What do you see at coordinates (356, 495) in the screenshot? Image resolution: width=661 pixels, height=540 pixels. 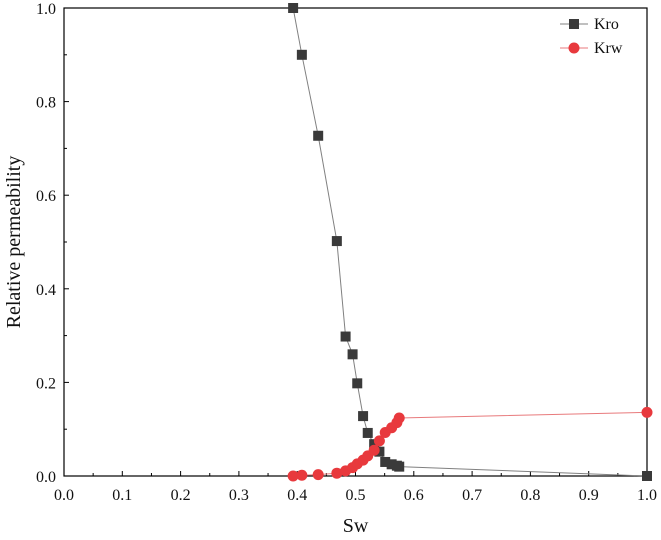 I see `x-tick-label: 0.5` at bounding box center [356, 495].